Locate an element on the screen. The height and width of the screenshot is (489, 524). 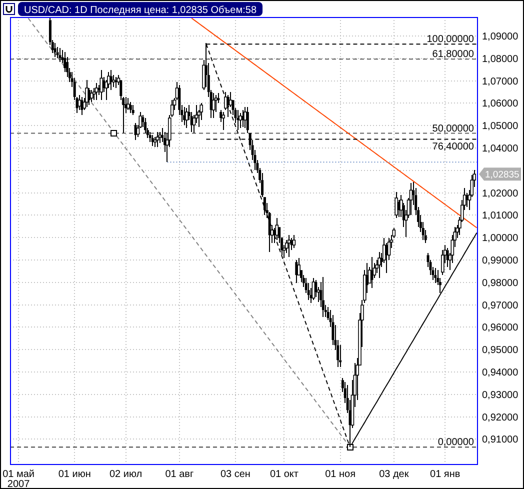
annotation: 50,00000 is located at coordinates (453, 128).